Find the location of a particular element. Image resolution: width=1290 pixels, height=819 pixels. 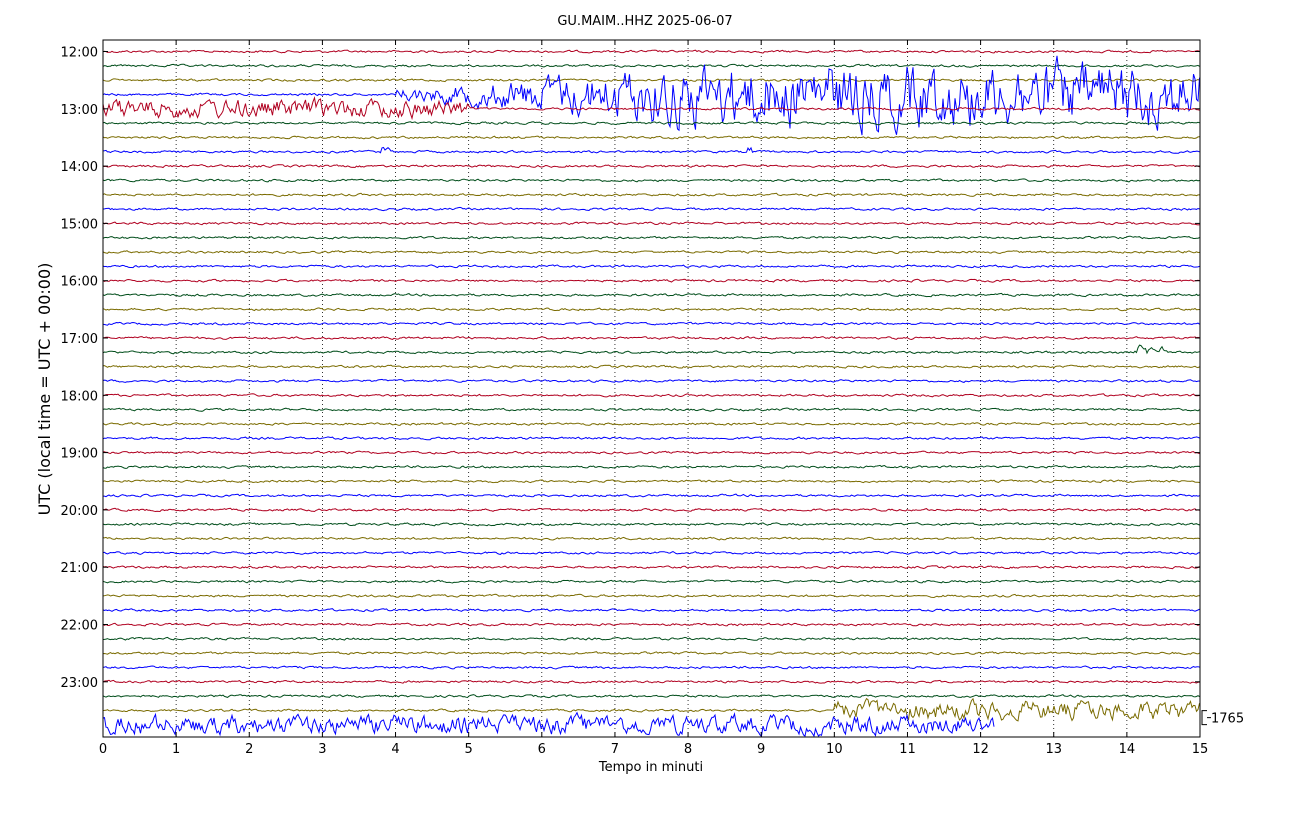

y-tick-label: 14:00 is located at coordinates (79, 167).